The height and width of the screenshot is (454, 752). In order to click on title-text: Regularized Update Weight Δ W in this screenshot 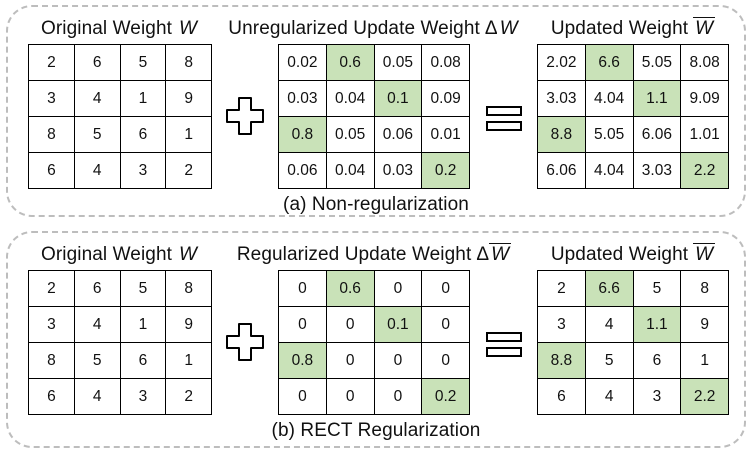, I will do `click(374, 254)`.